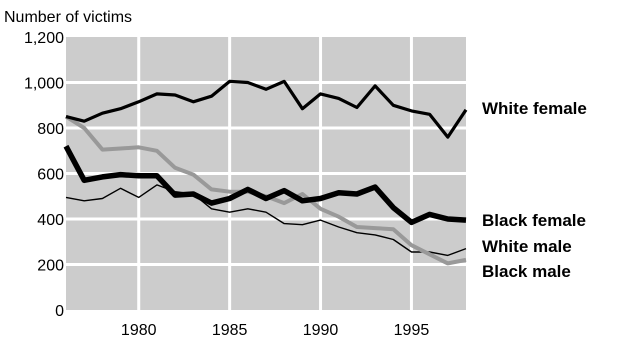 This screenshot has width=624, height=345. I want to click on y-tick-label: 1,200, so click(44, 38).